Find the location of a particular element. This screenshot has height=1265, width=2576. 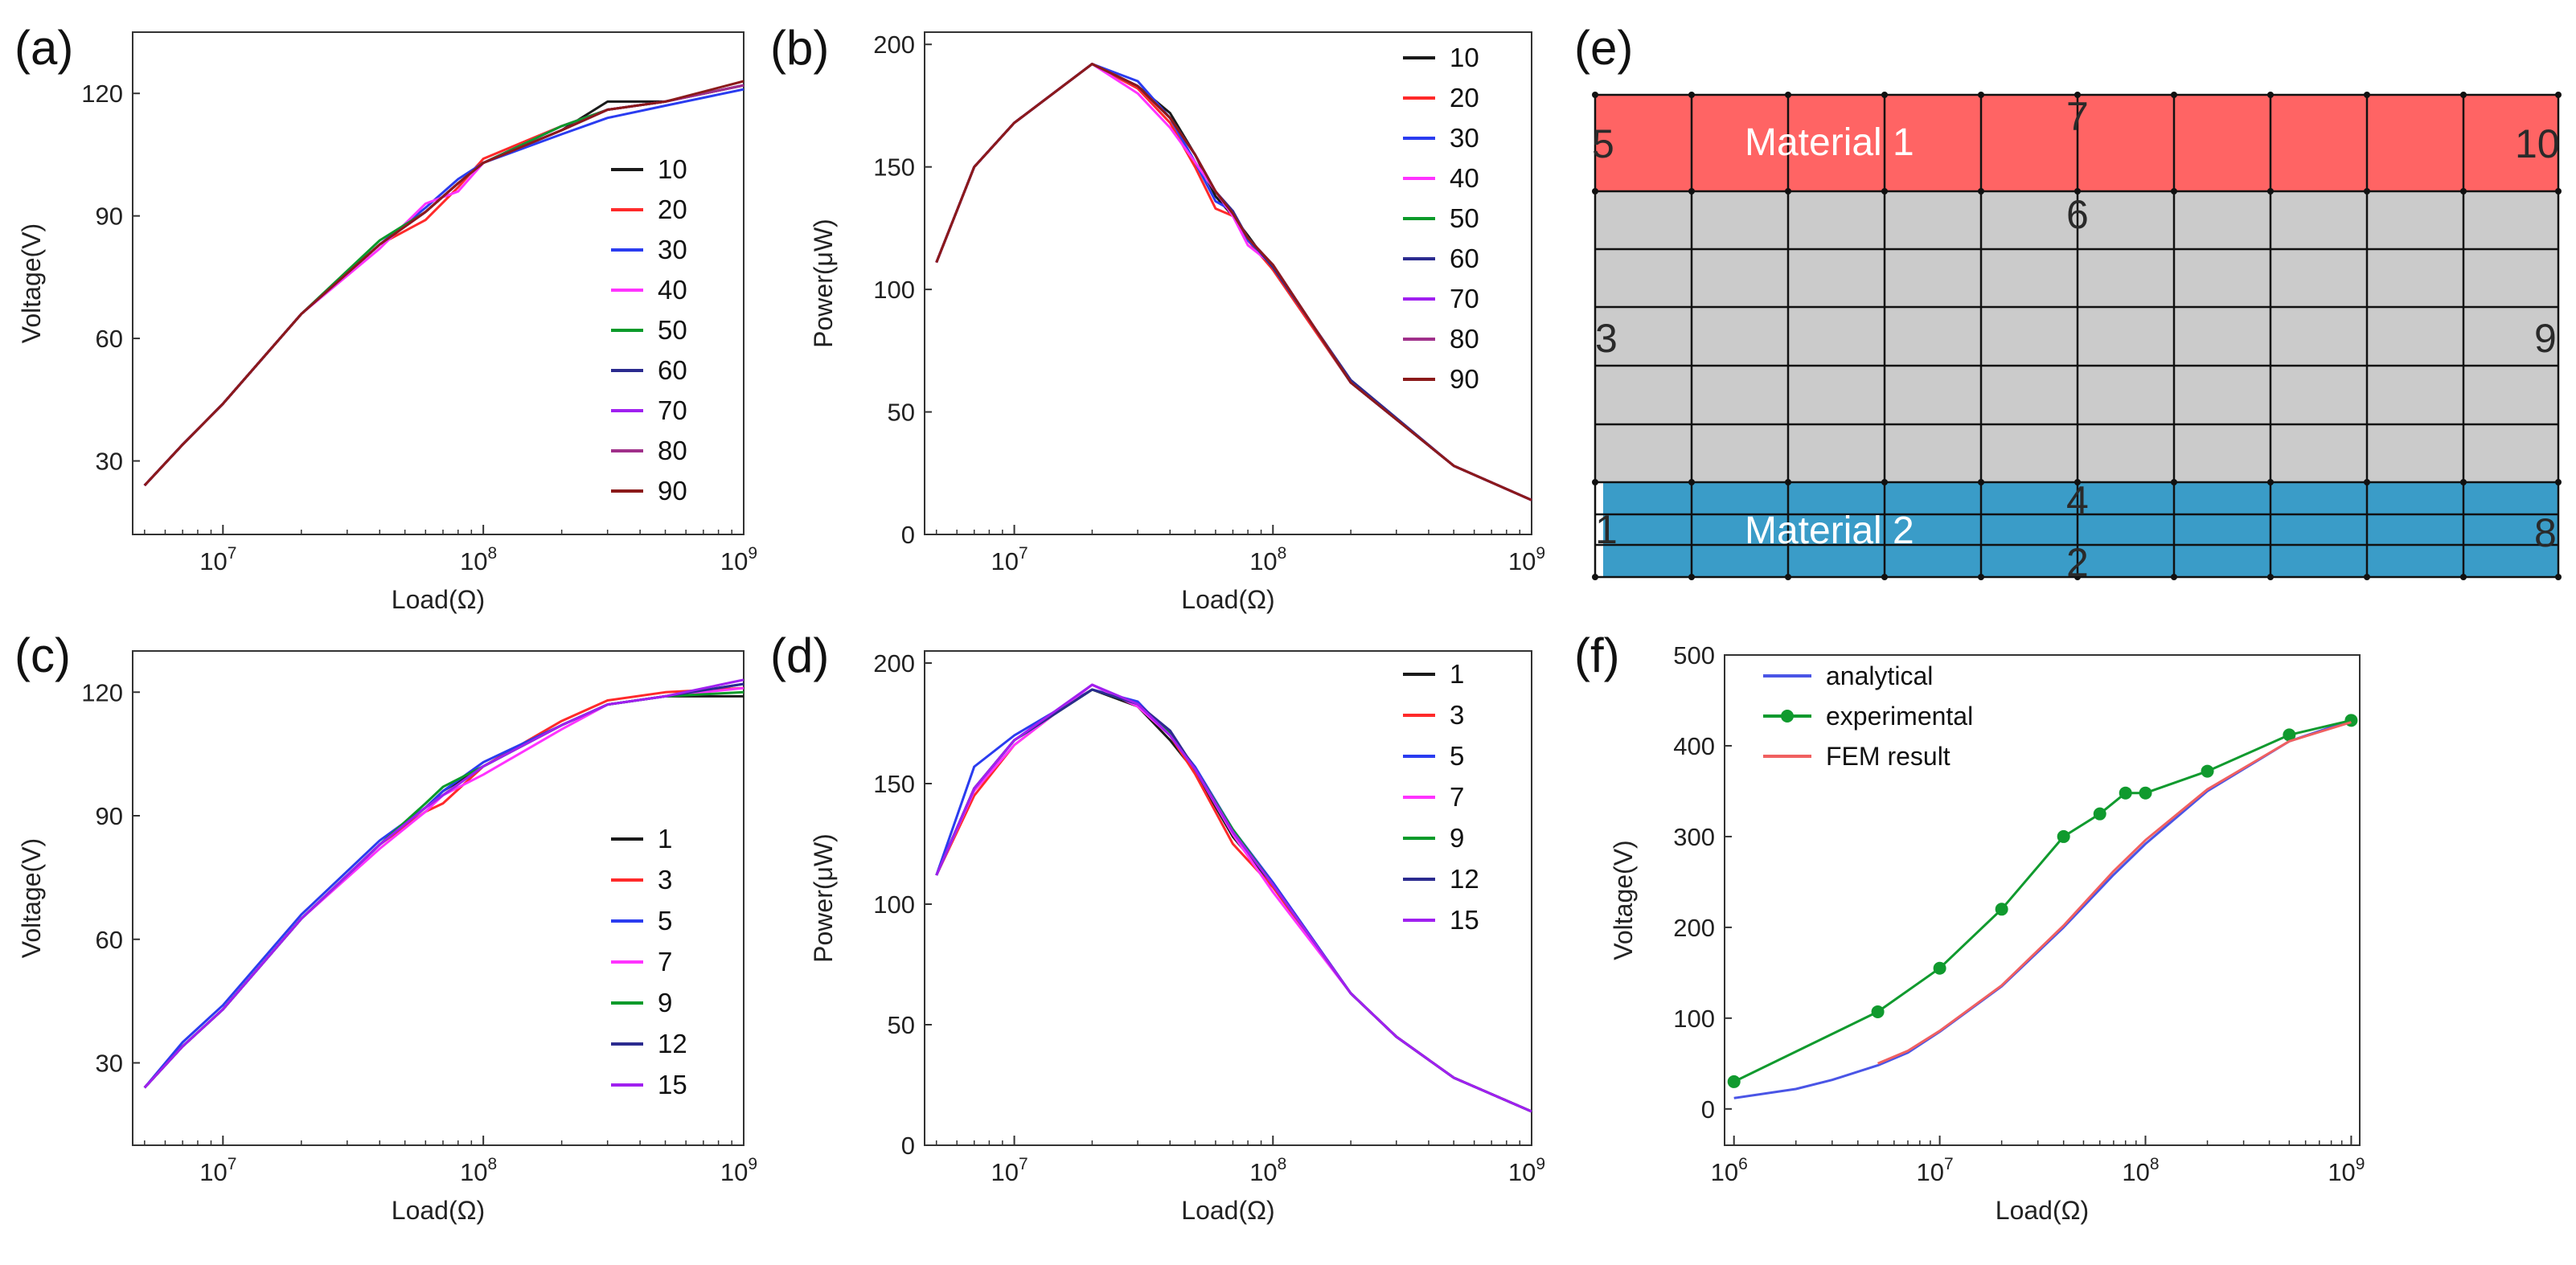

series-line-fem-result is located at coordinates (2114, 893).